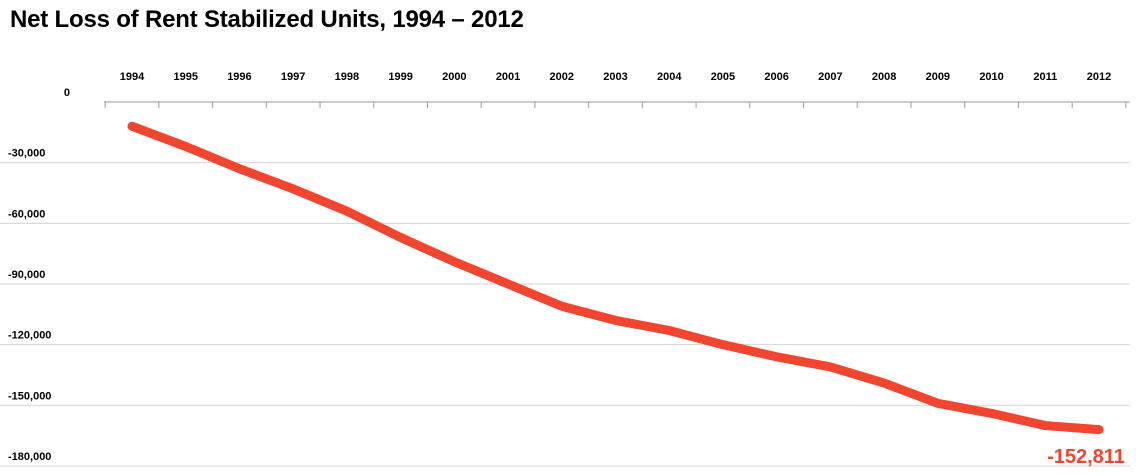 This screenshot has height=476, width=1136. Describe the element at coordinates (454, 77) in the screenshot. I see `x-tick-label: 2000` at that location.